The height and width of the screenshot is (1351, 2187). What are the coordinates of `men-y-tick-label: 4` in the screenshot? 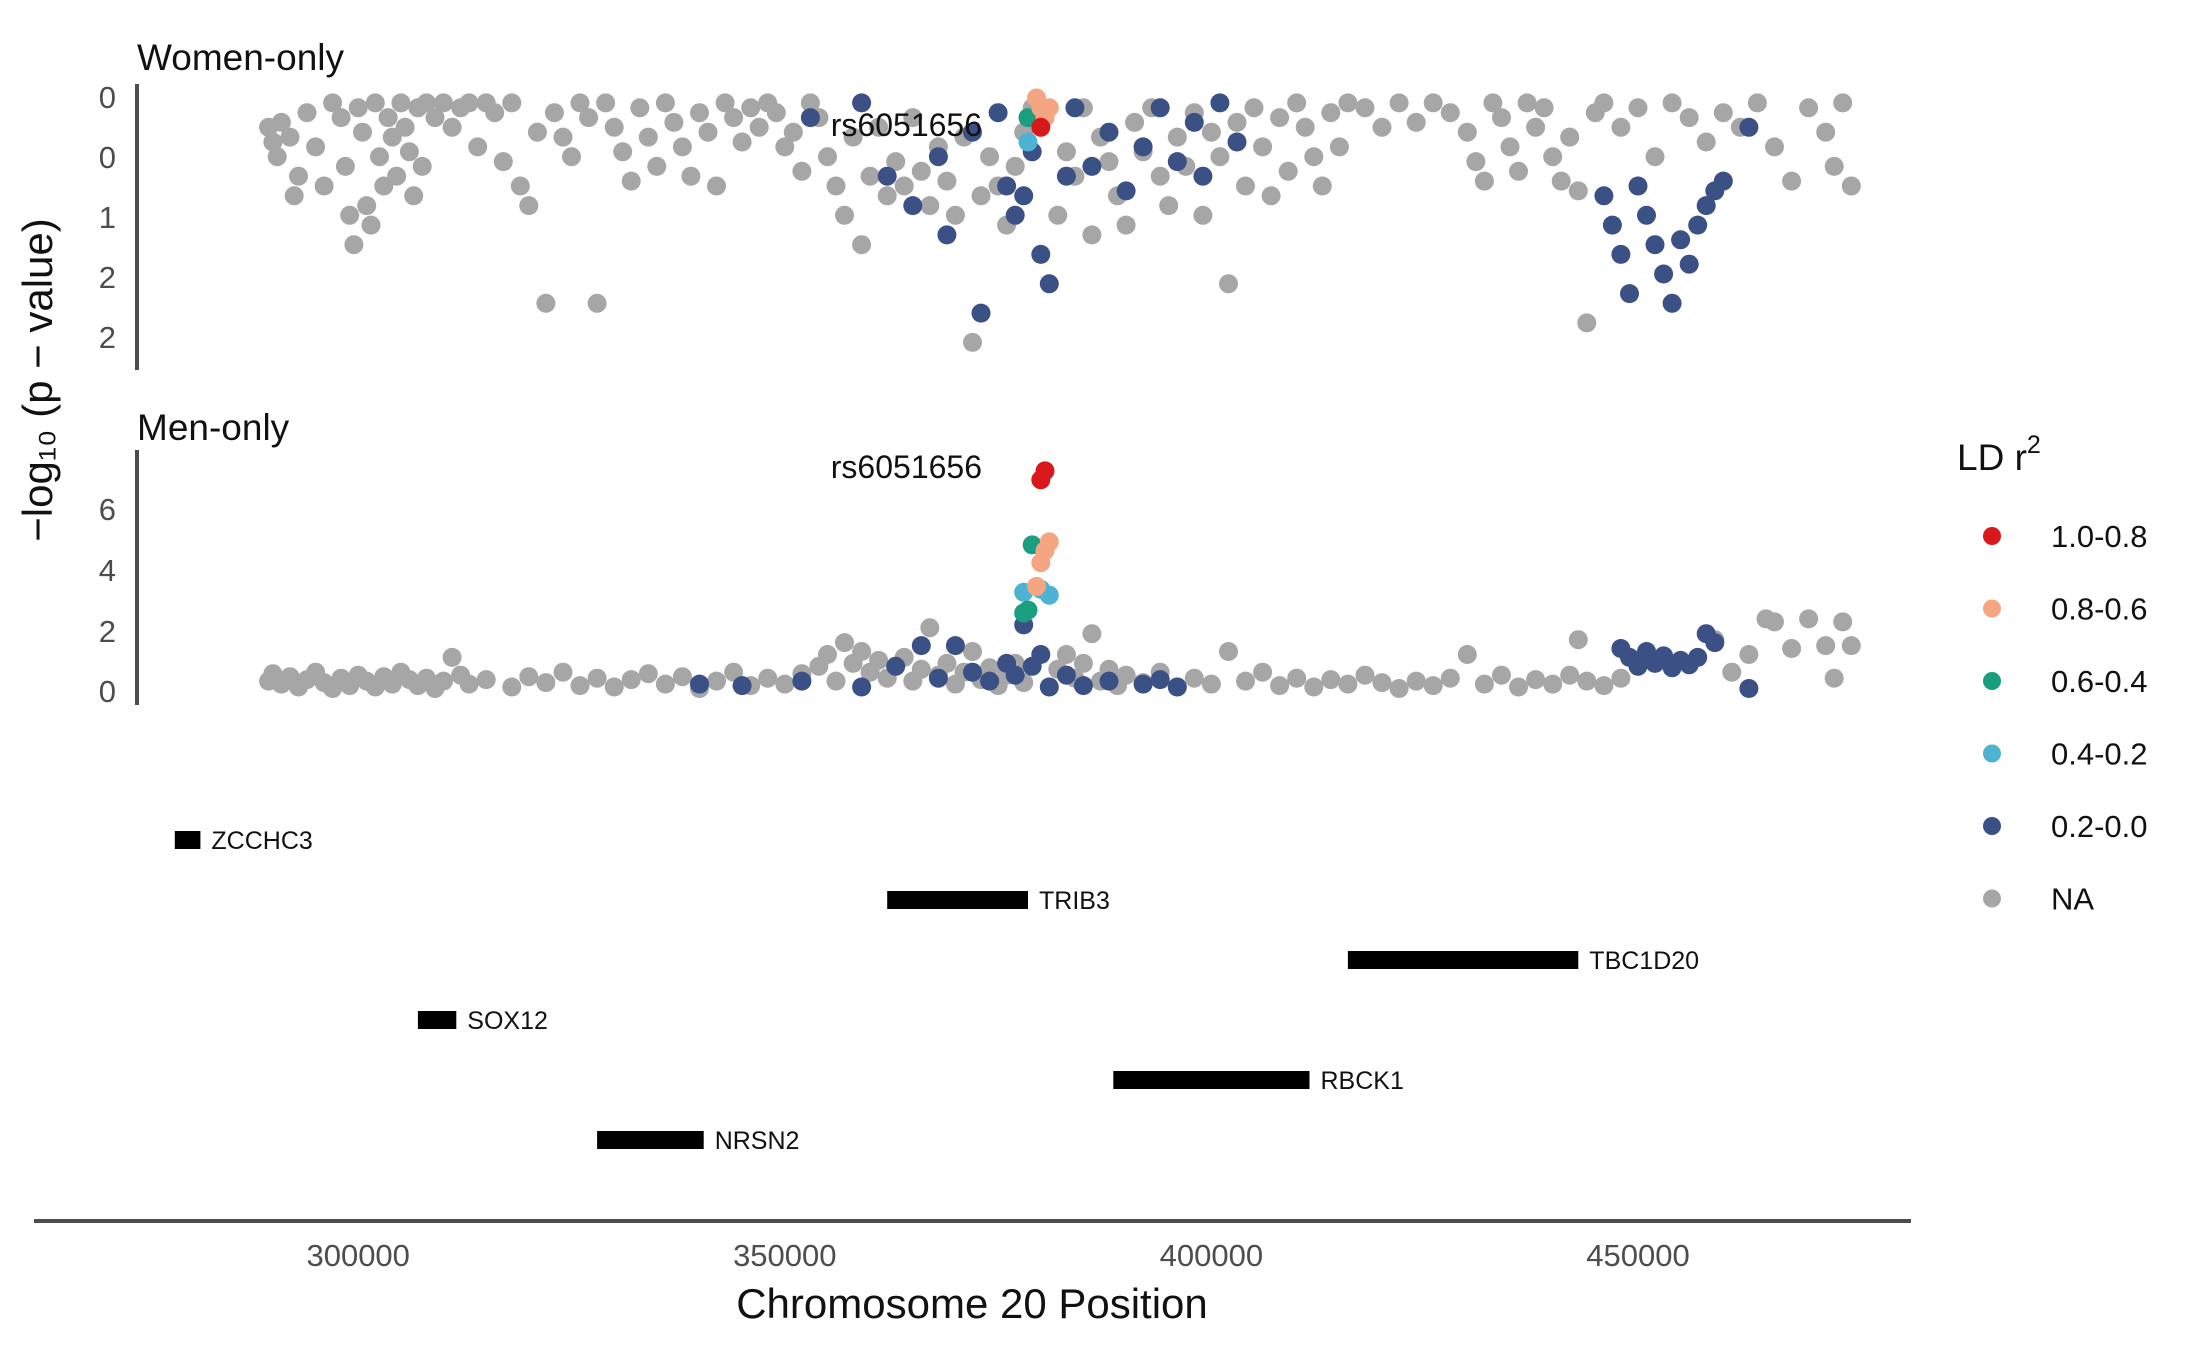 It's located at (107, 570).